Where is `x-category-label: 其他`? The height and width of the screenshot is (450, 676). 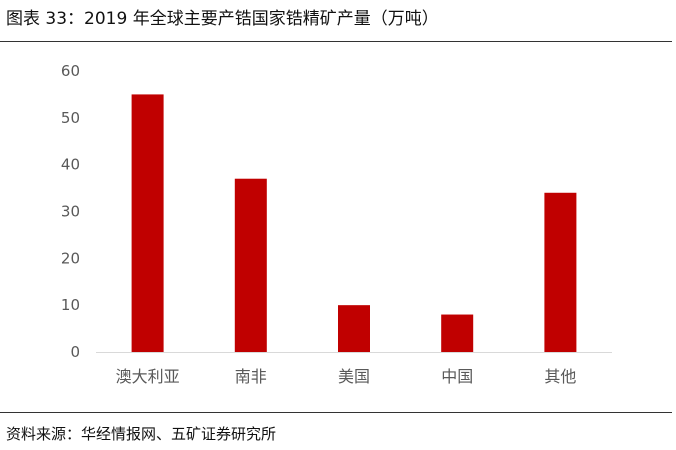 x-category-label: 其他 is located at coordinates (560, 376).